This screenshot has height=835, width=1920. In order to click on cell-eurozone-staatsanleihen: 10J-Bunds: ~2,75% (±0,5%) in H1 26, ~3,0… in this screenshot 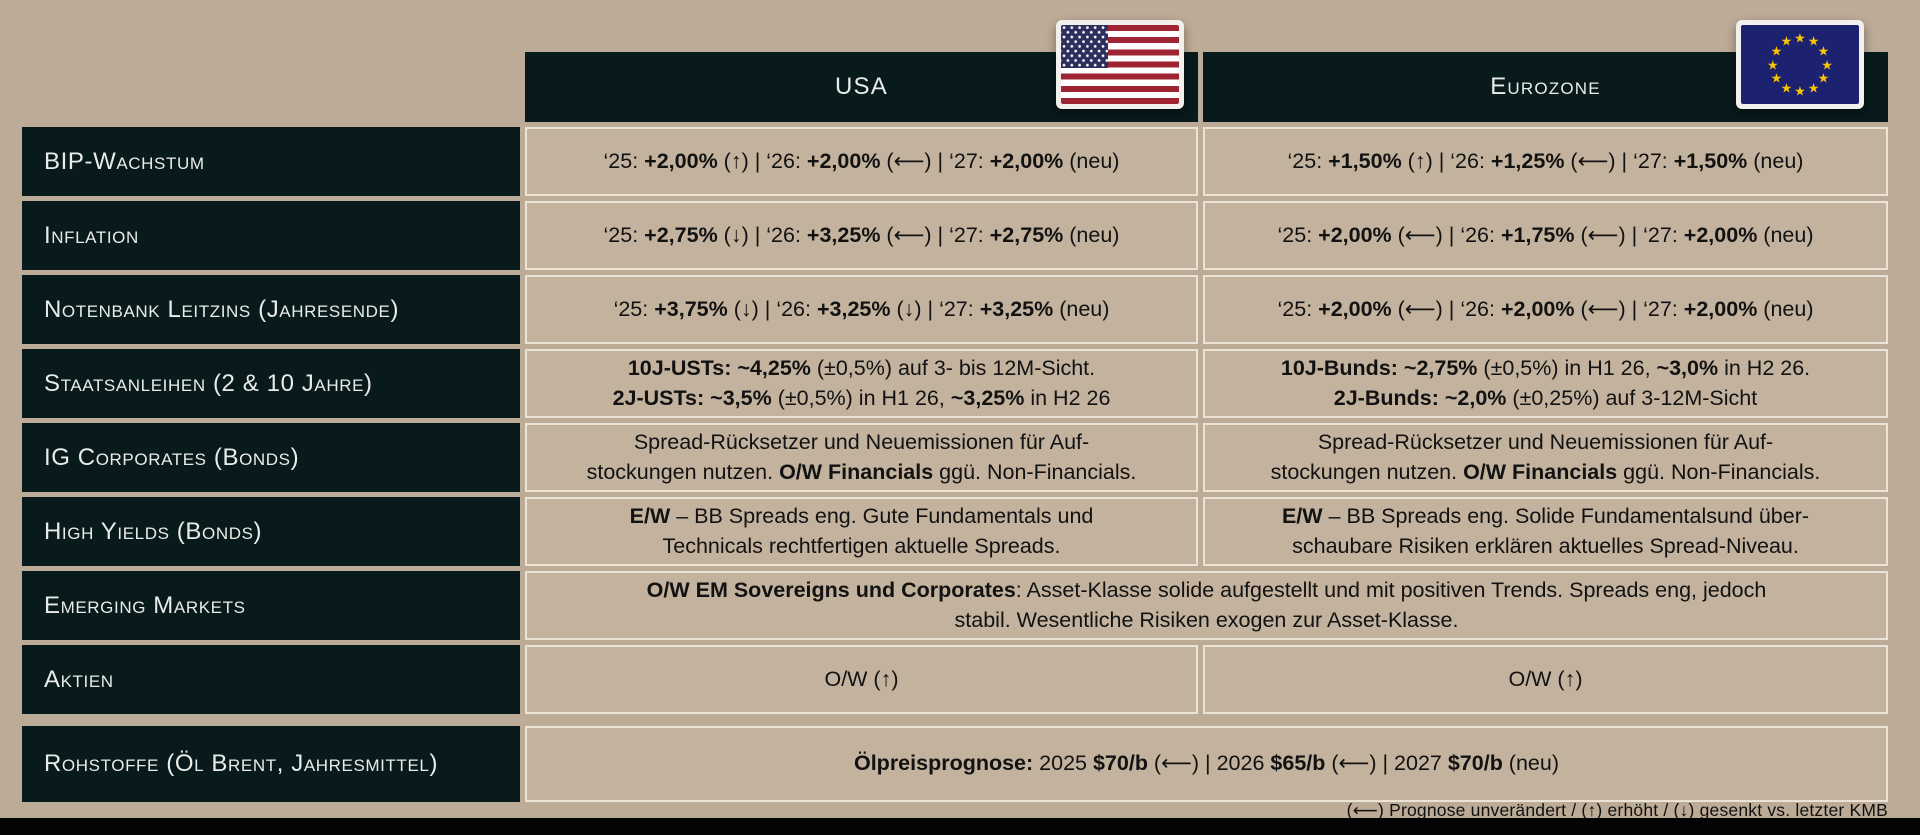, I will do `click(1545, 383)`.